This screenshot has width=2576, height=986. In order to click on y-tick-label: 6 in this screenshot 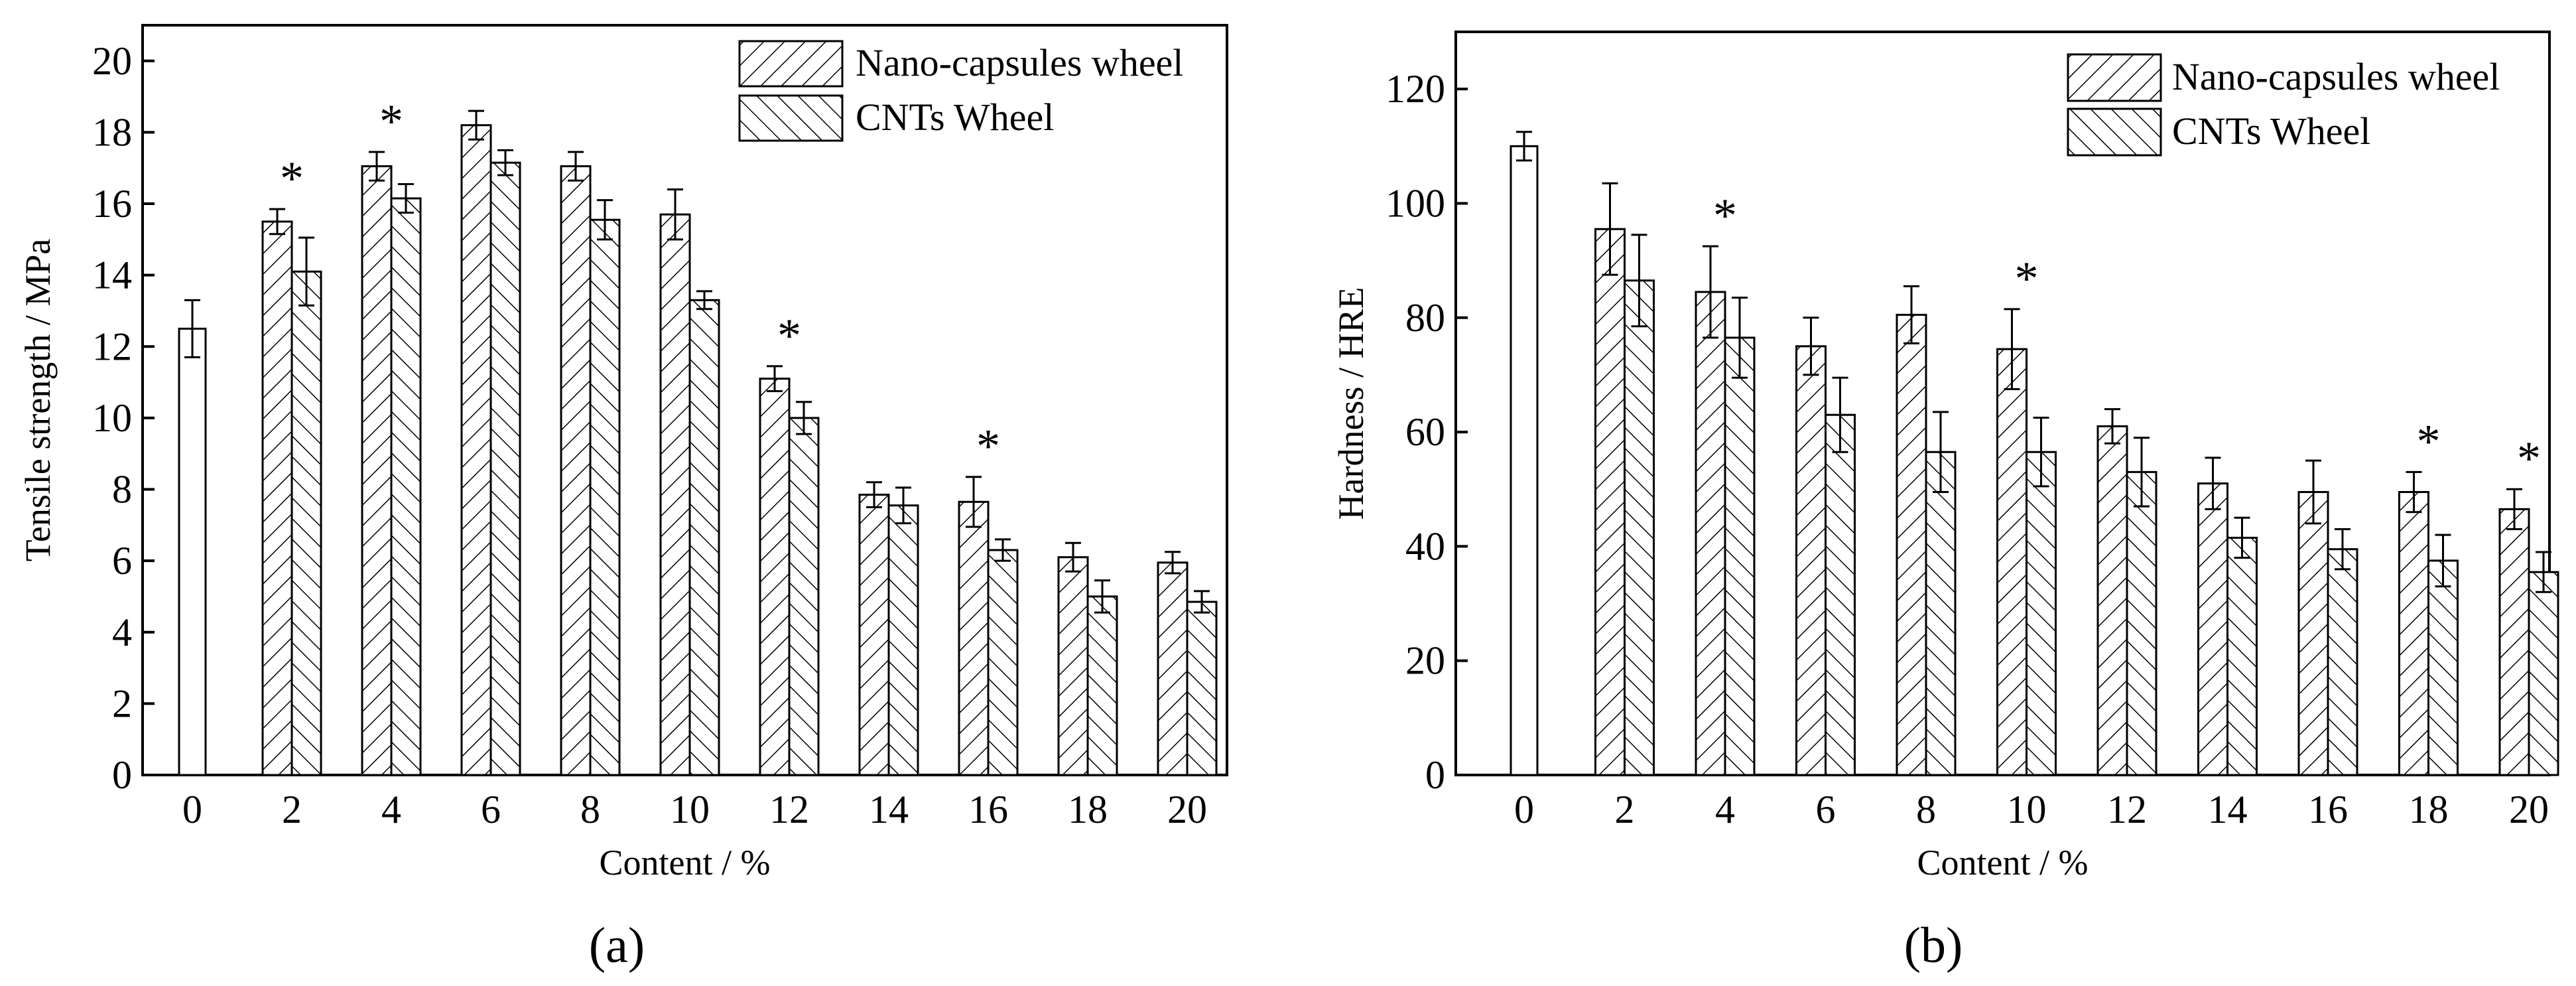, I will do `click(122, 561)`.